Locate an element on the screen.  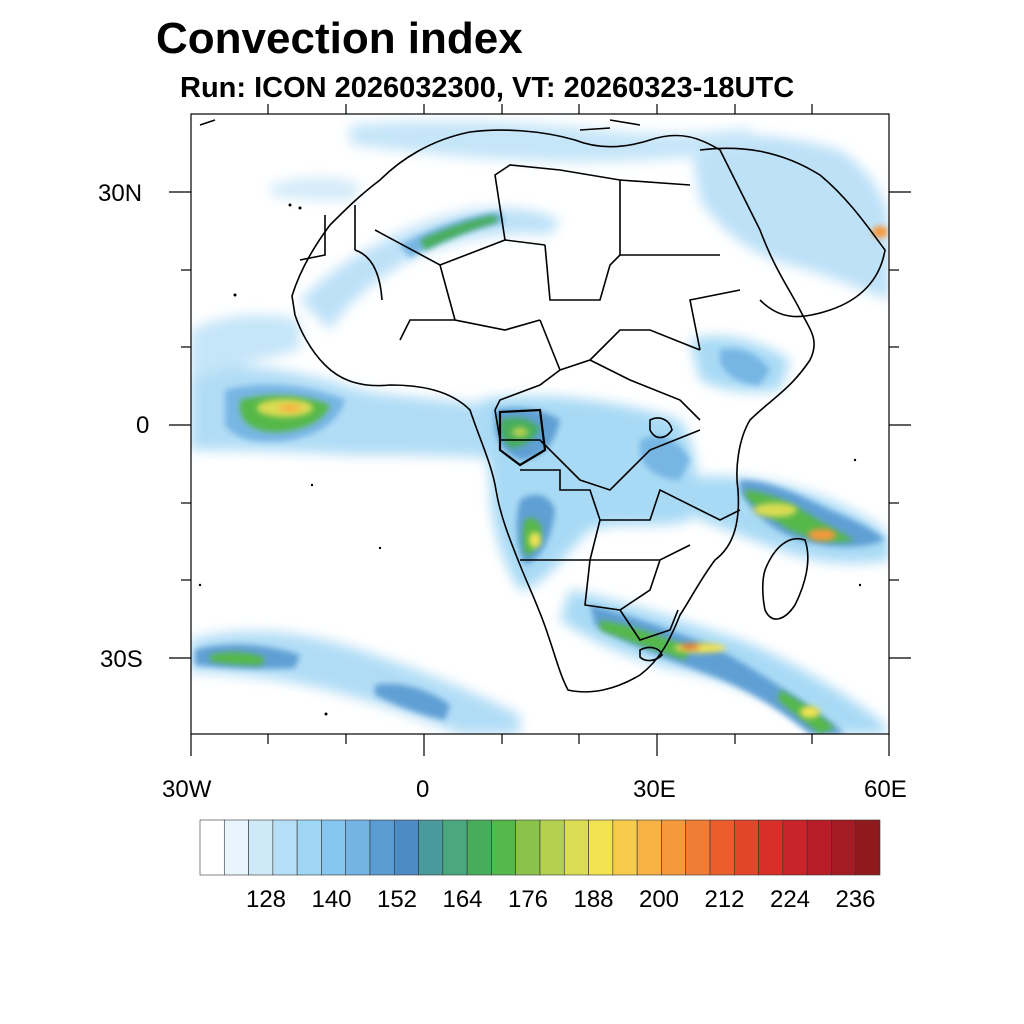
lat-label-30s: 30S is located at coordinates (121, 659).